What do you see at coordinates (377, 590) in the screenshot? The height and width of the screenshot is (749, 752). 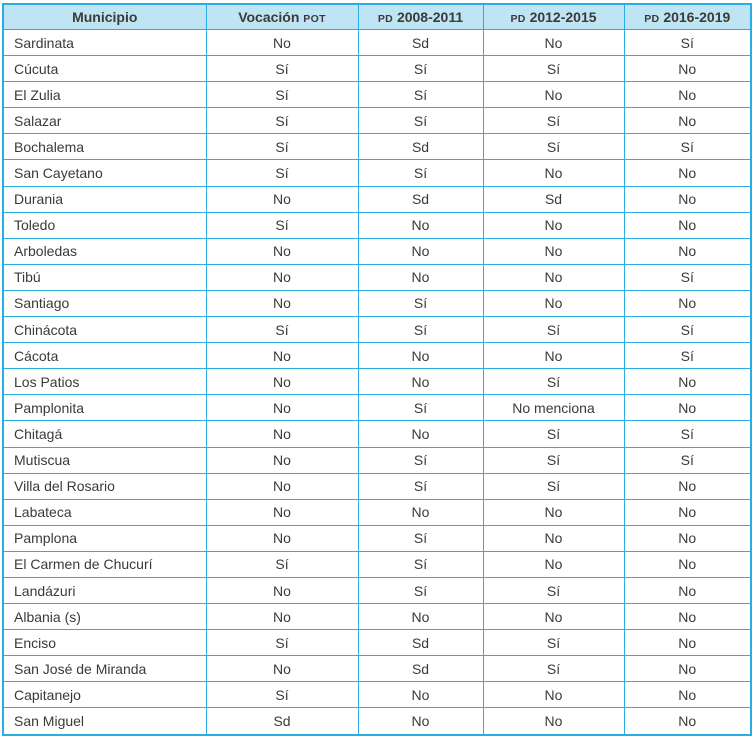 I see `table-row: Landázuri No Sí Sí No` at bounding box center [377, 590].